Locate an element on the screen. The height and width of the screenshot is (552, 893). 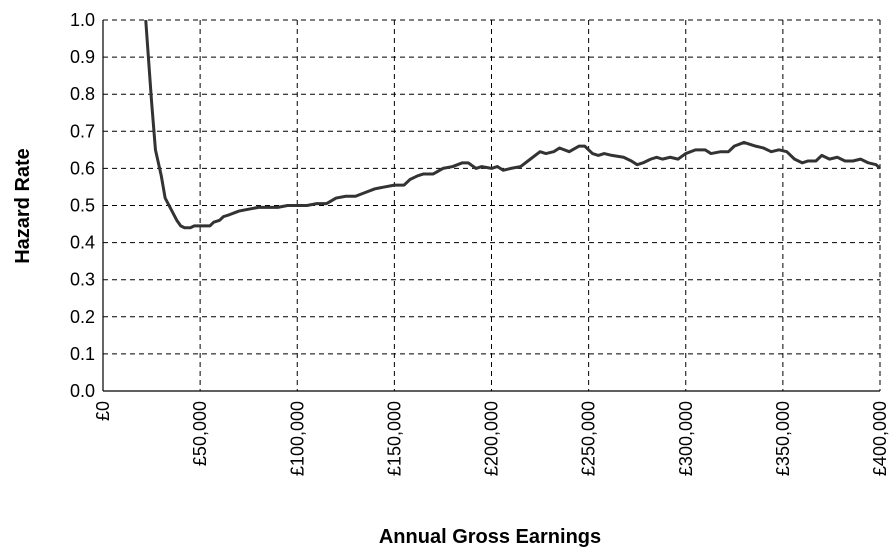
x-tick-label: £250,000 is located at coordinates (589, 438).